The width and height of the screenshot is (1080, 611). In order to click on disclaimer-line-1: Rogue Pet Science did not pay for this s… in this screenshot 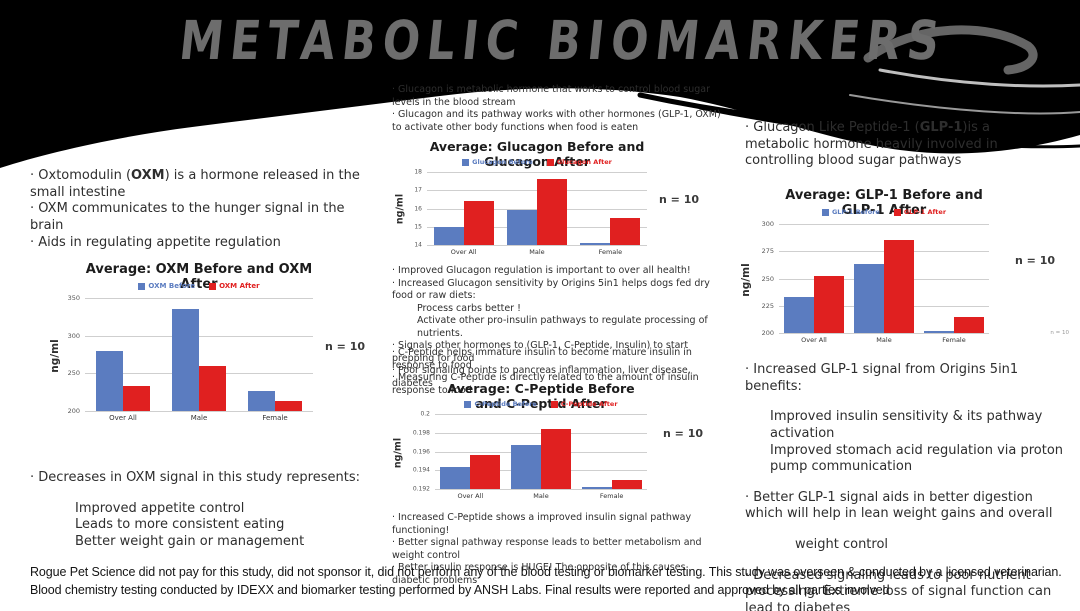, I will do `click(546, 572)`.